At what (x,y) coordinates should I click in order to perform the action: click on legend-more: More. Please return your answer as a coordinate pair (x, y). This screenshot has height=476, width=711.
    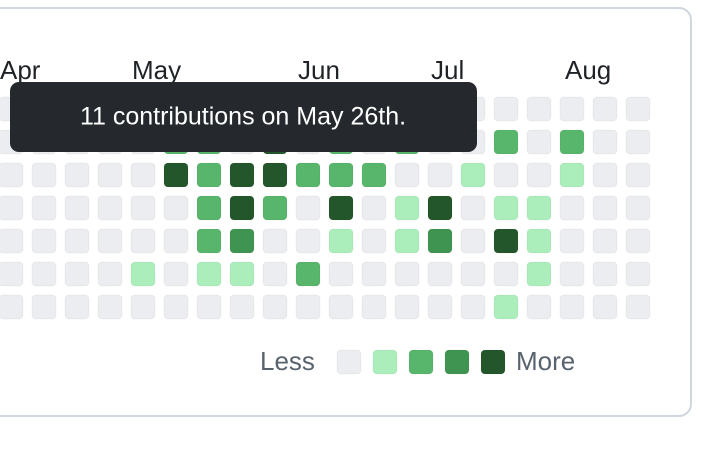
    Looking at the image, I should click on (545, 361).